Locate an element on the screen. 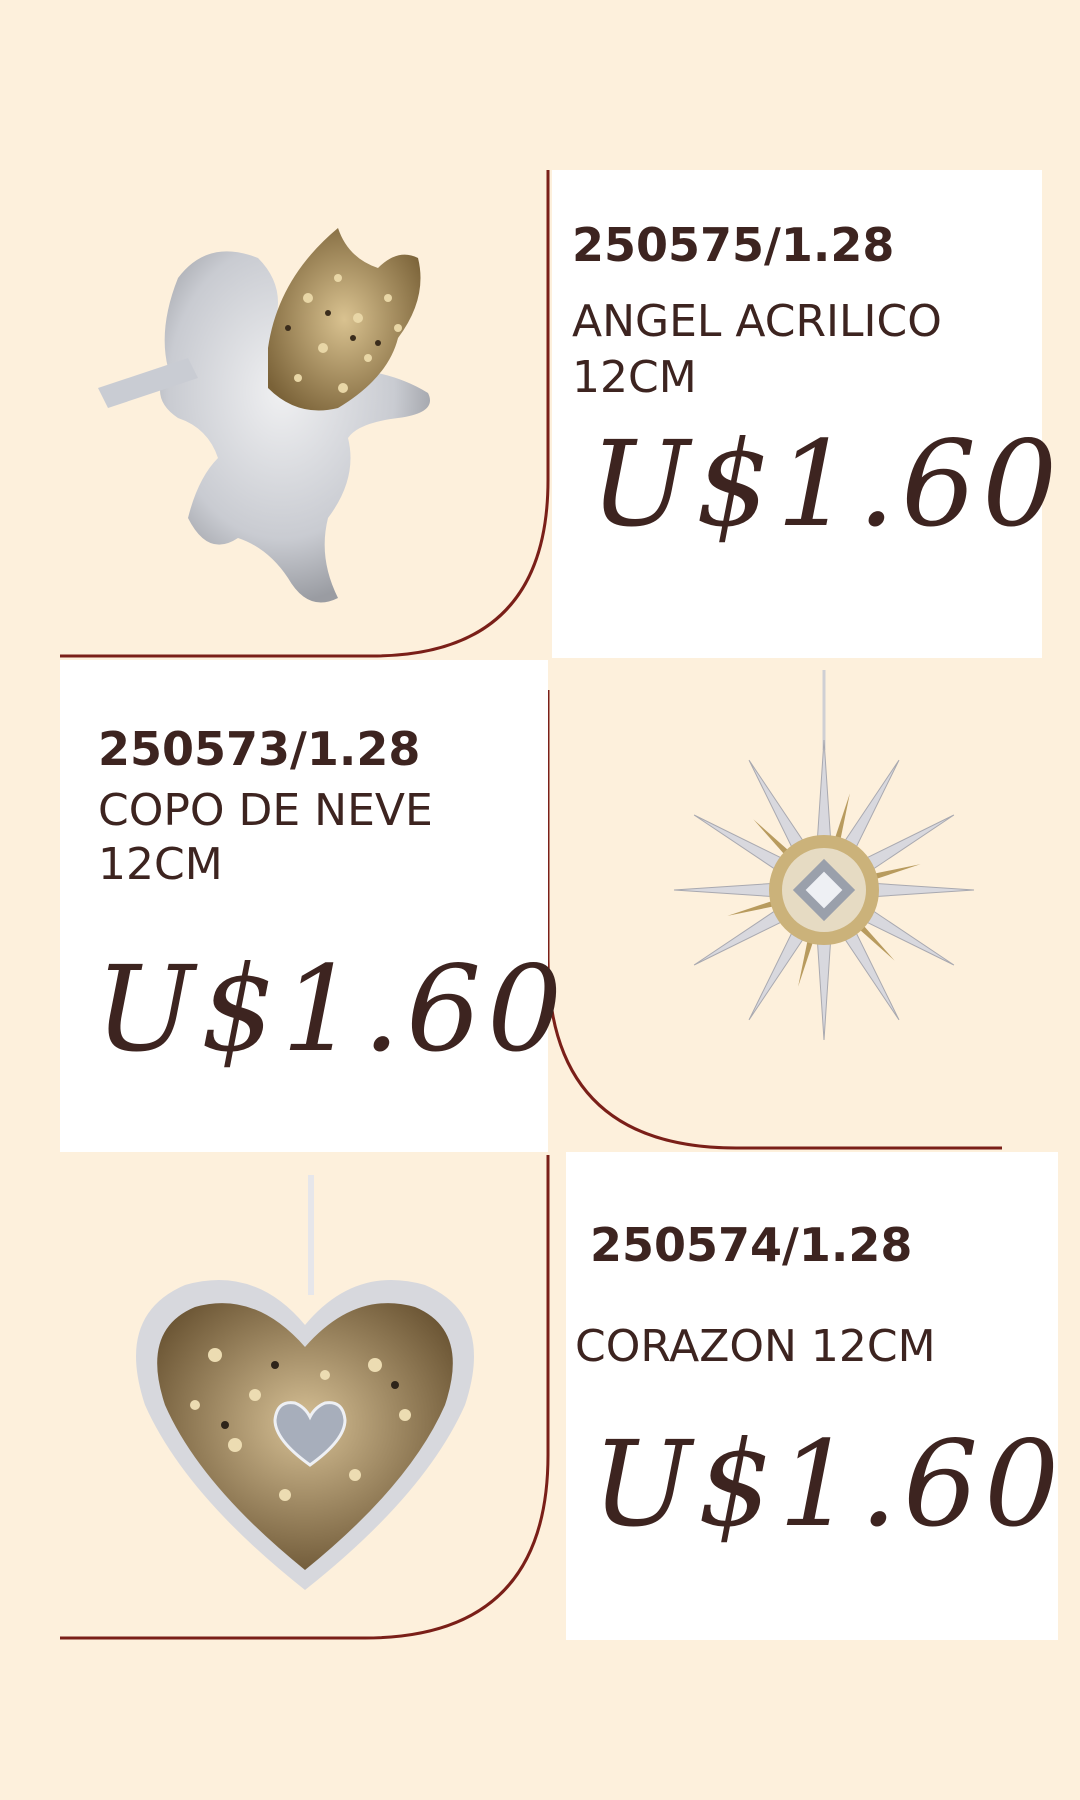 The width and height of the screenshot is (1080, 1800). product-name-line1: COPO DE NEVE is located at coordinates (265, 810).